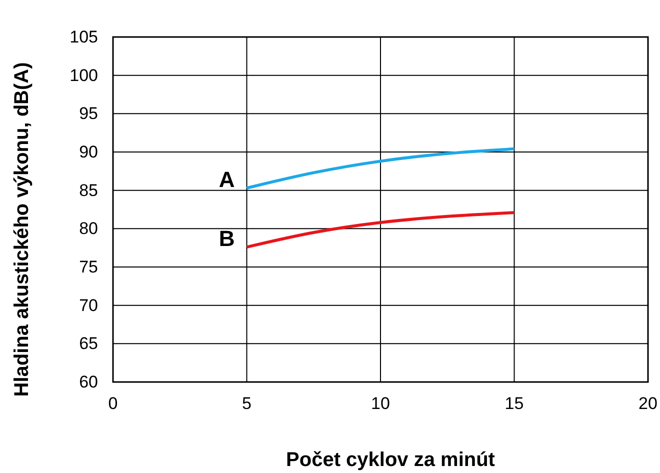 This screenshot has height=473, width=660. Describe the element at coordinates (84, 36) in the screenshot. I see `y-tick-label: 105` at that location.